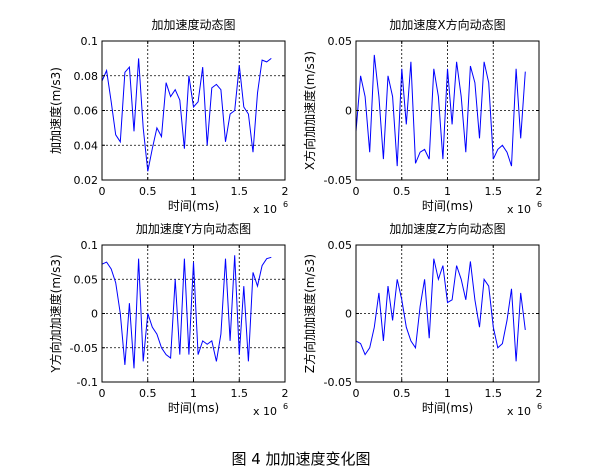  What do you see at coordinates (86, 145) in the screenshot?
I see `y-tick-label: 0.04` at bounding box center [86, 145].